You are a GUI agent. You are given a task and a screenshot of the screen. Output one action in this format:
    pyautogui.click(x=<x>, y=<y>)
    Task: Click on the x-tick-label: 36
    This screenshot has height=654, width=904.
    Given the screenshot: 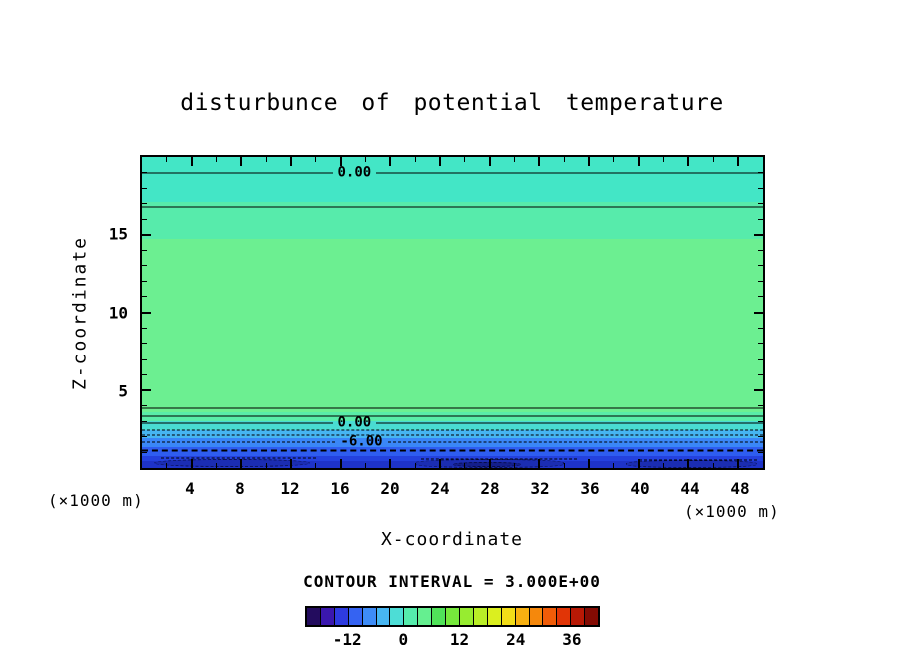 What is the action you would take?
    pyautogui.click(x=590, y=488)
    